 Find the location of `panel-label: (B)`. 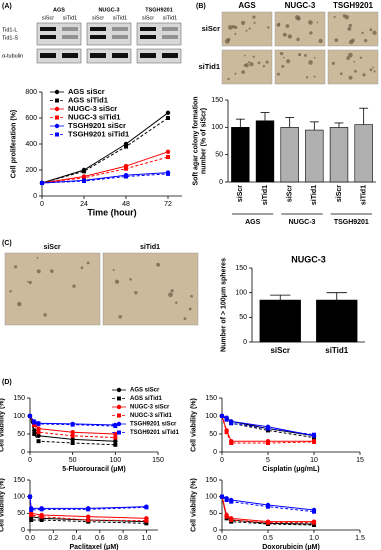

panel-label: (B) is located at coordinates (201, 6).